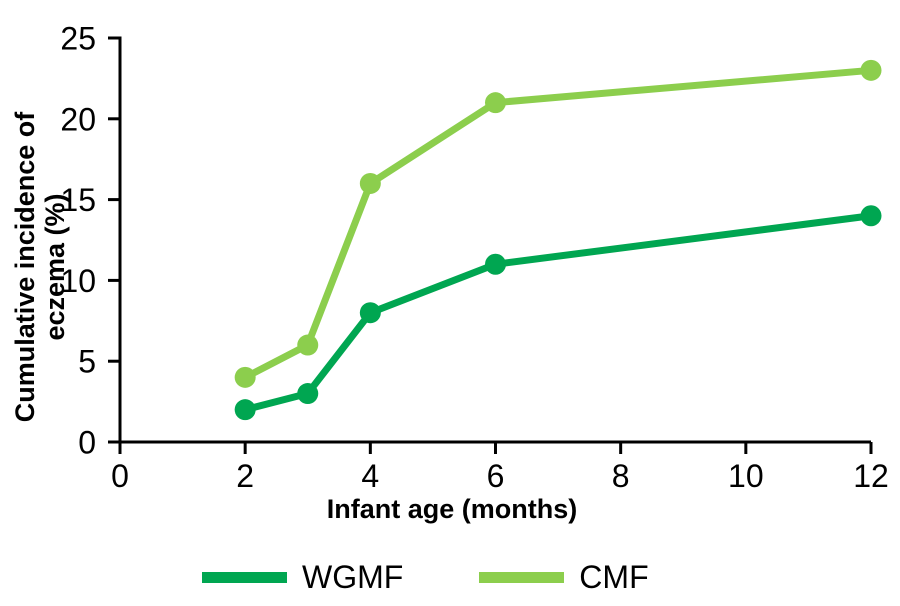 The image size is (900, 606). Describe the element at coordinates (78, 39) in the screenshot. I see `y-tick-label-25: 25` at that location.